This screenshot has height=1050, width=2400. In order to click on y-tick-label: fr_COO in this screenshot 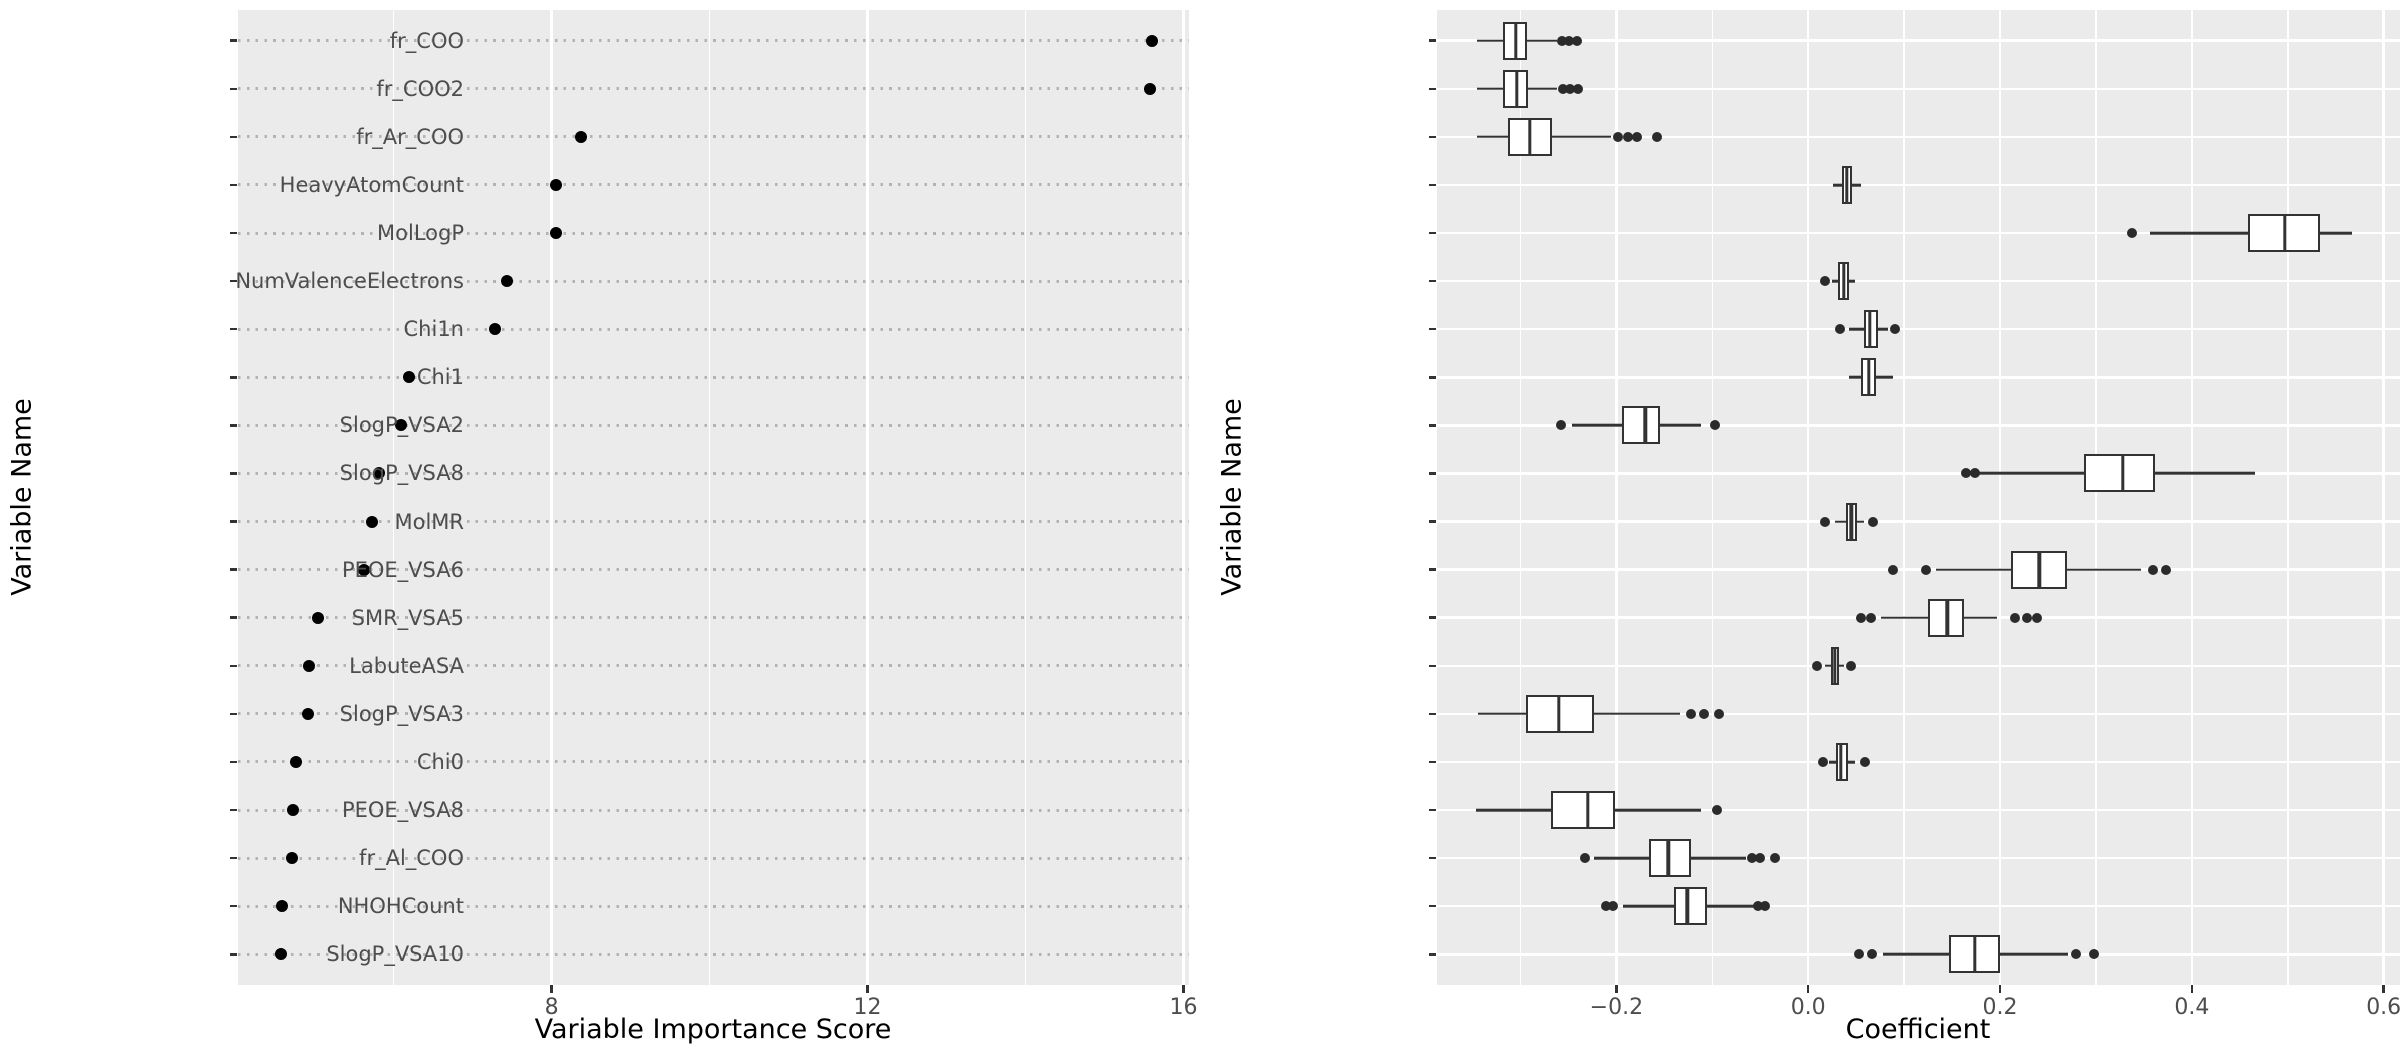, I will do `click(426, 40)`.